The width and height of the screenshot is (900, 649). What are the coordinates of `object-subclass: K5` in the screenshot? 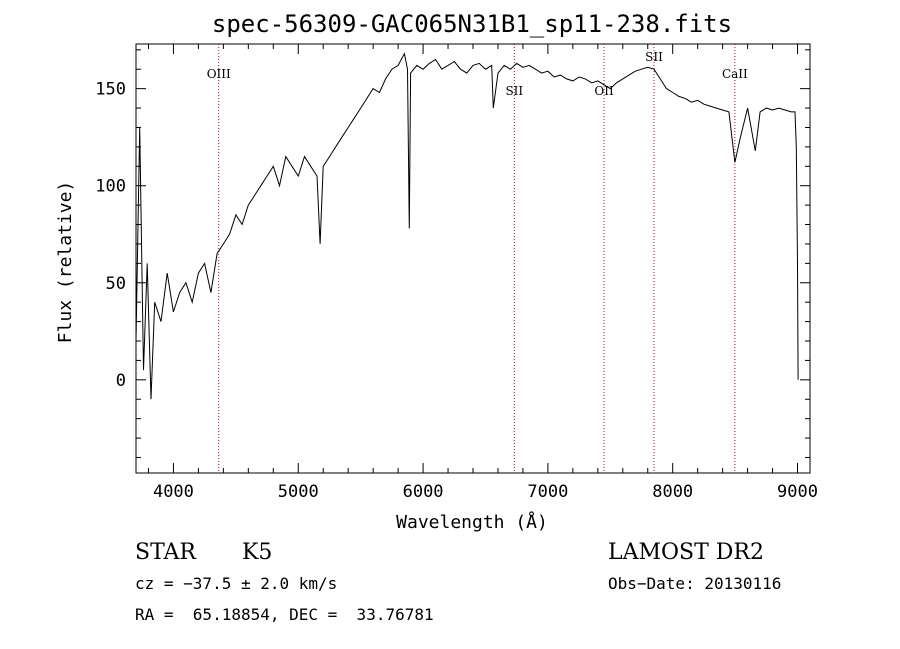 It's located at (257, 552).